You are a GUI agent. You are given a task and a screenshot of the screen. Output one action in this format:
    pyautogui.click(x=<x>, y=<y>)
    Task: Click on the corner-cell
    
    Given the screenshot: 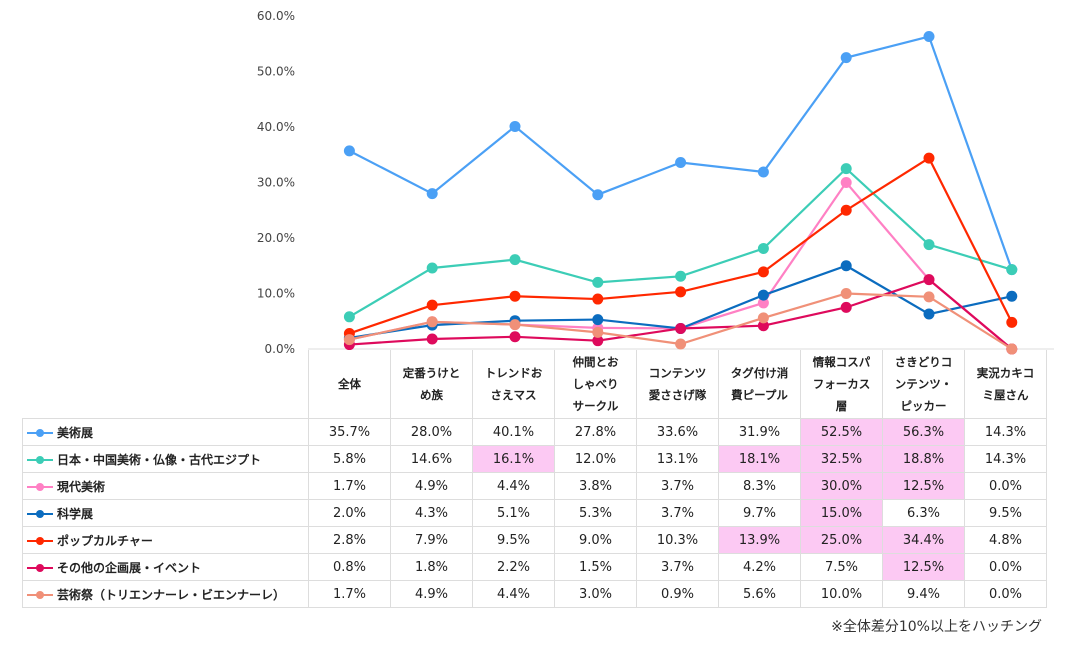 What is the action you would take?
    pyautogui.click(x=165, y=384)
    